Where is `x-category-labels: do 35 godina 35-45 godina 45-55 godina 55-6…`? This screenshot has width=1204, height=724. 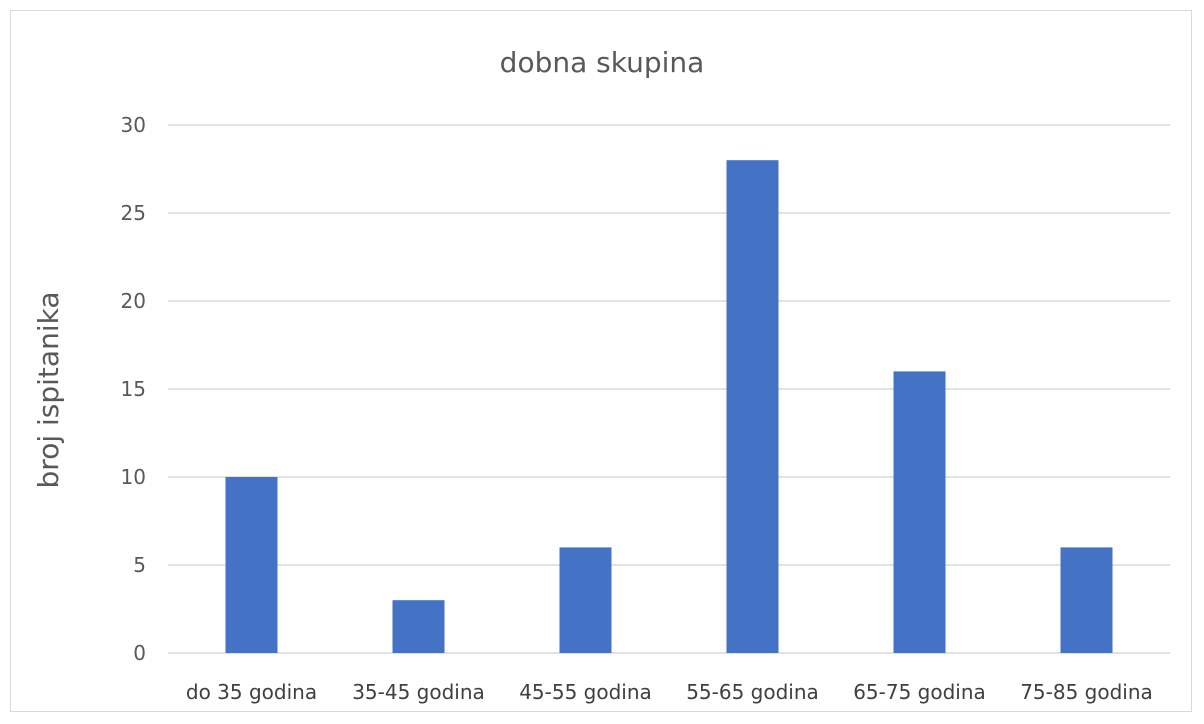
x-category-labels: do 35 godina 35-45 godina 45-55 godina 55-6… is located at coordinates (669, 692).